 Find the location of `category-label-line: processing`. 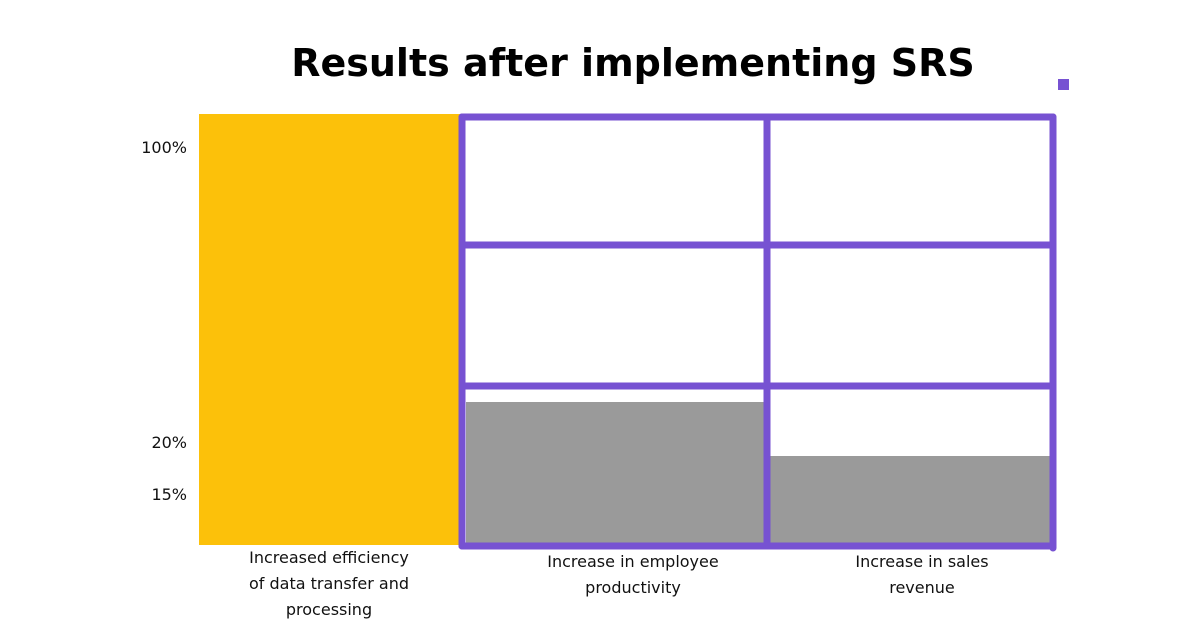

category-label-line: processing is located at coordinates (329, 609).